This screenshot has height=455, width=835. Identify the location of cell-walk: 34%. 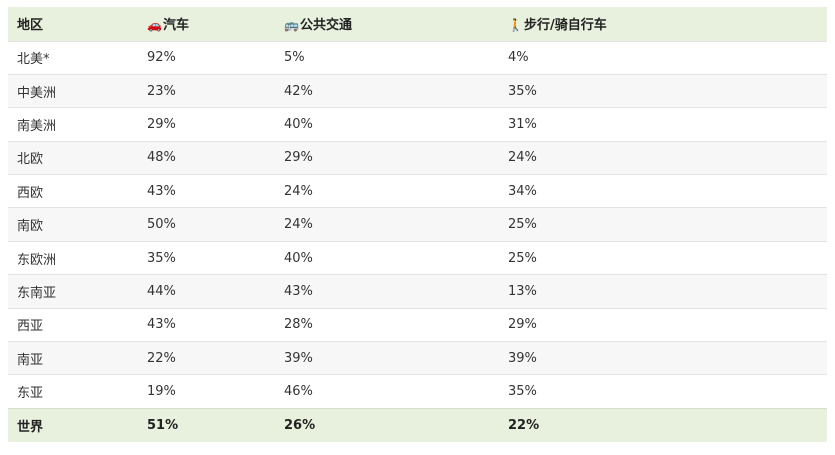
(522, 191).